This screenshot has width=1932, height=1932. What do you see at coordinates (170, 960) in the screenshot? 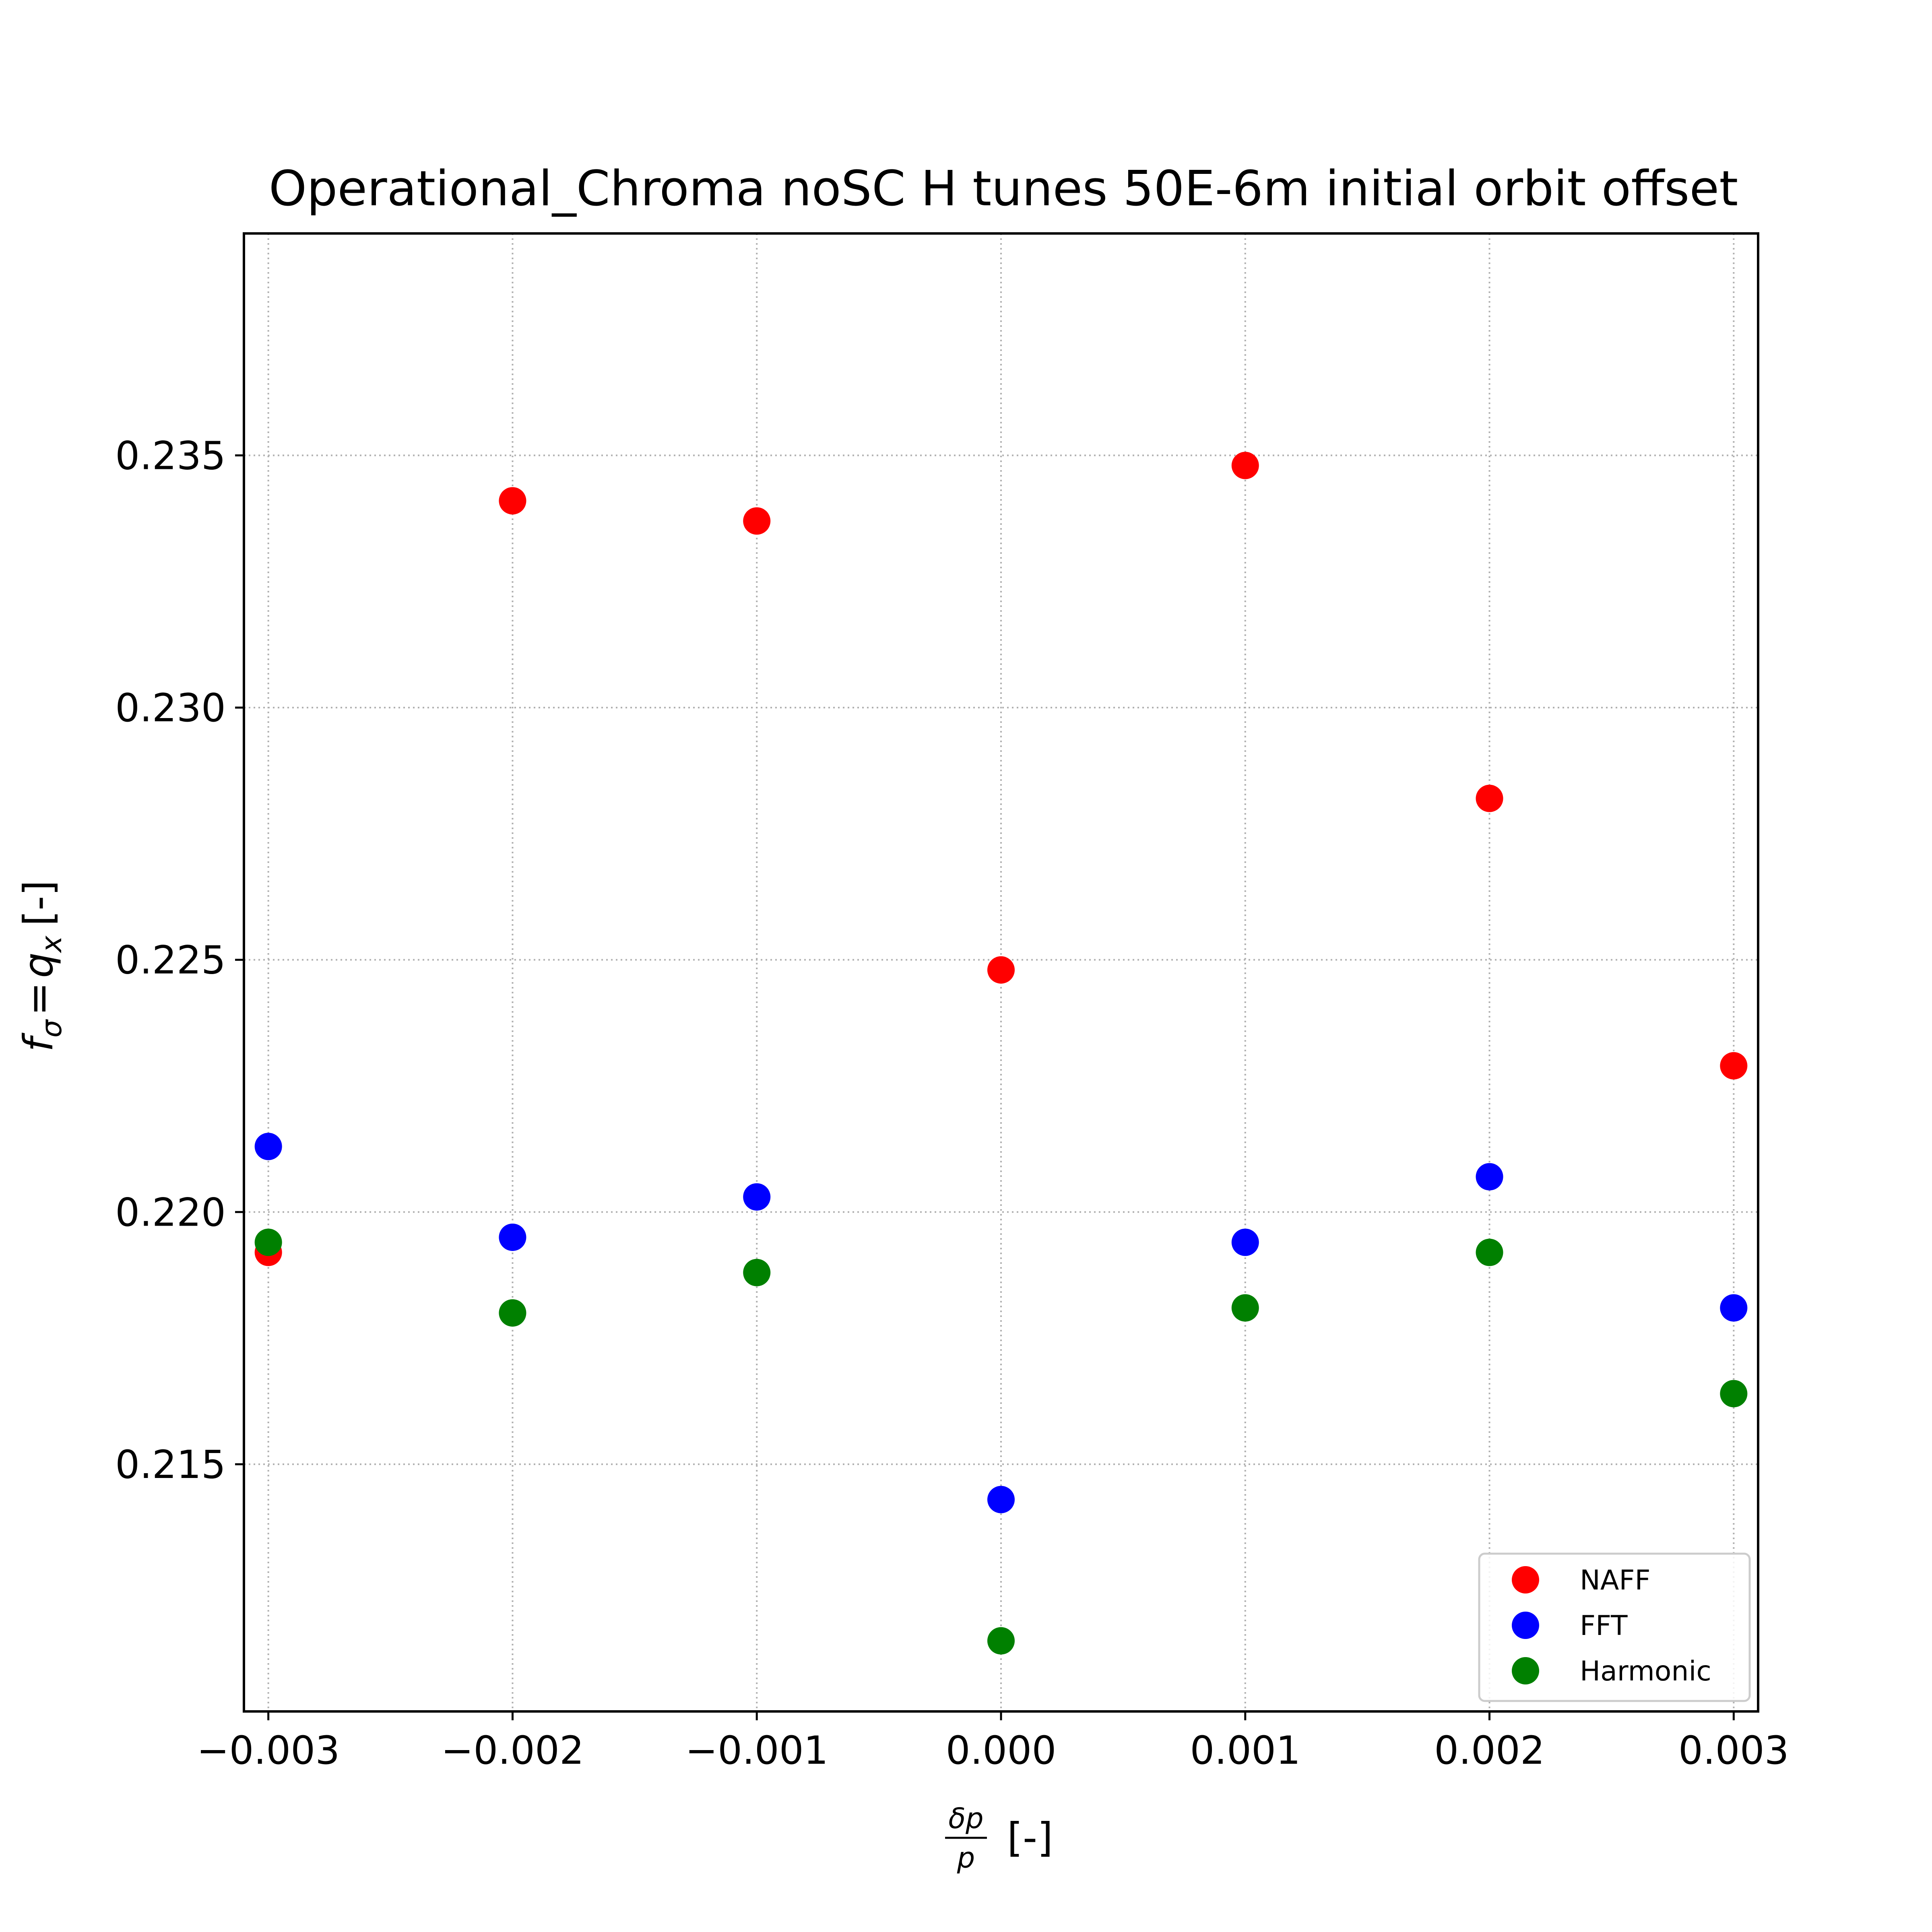
I see `y-tick-label: 0.225` at bounding box center [170, 960].